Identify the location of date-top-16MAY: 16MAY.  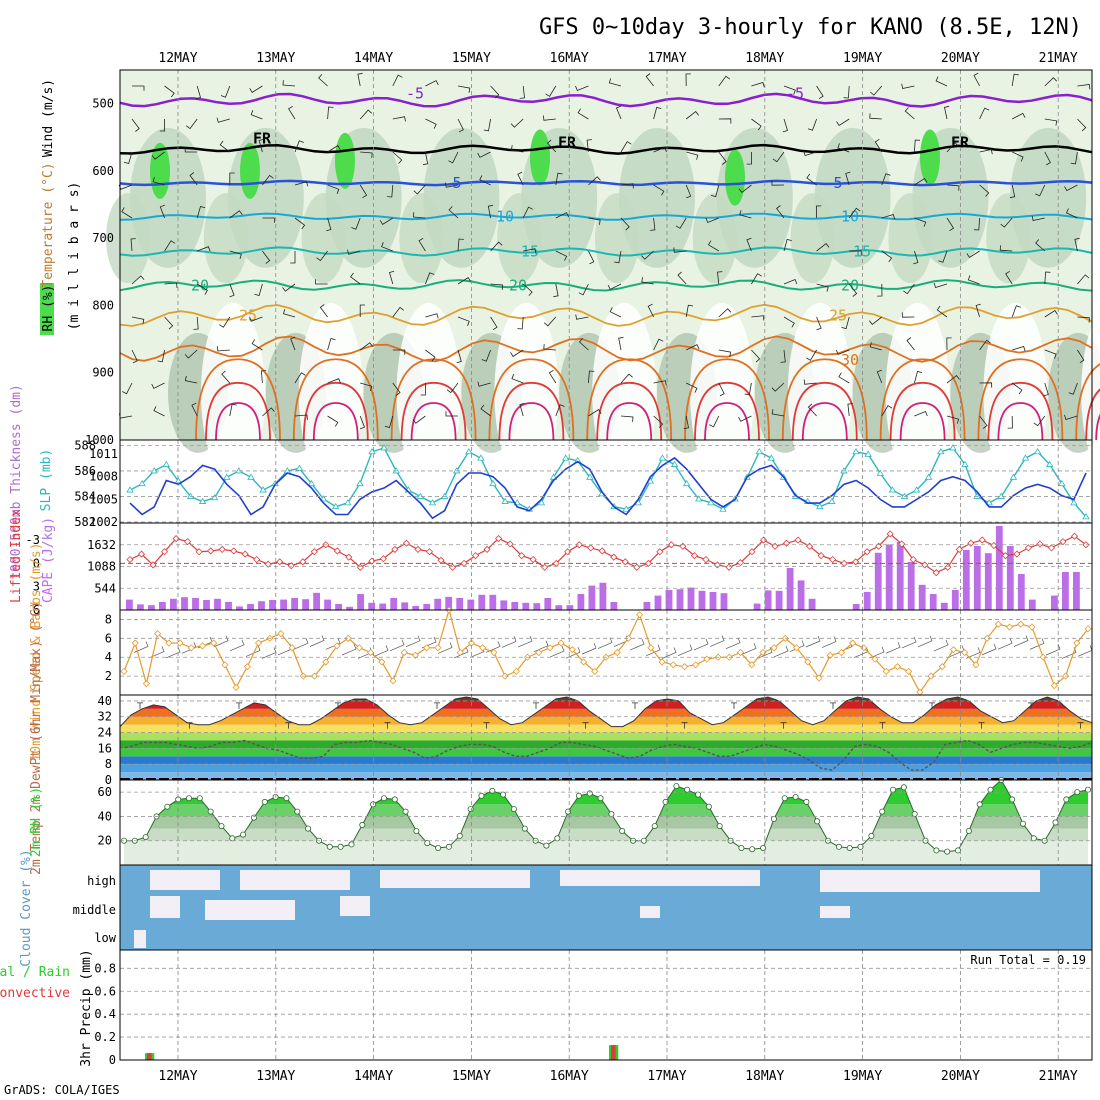
(569, 58).